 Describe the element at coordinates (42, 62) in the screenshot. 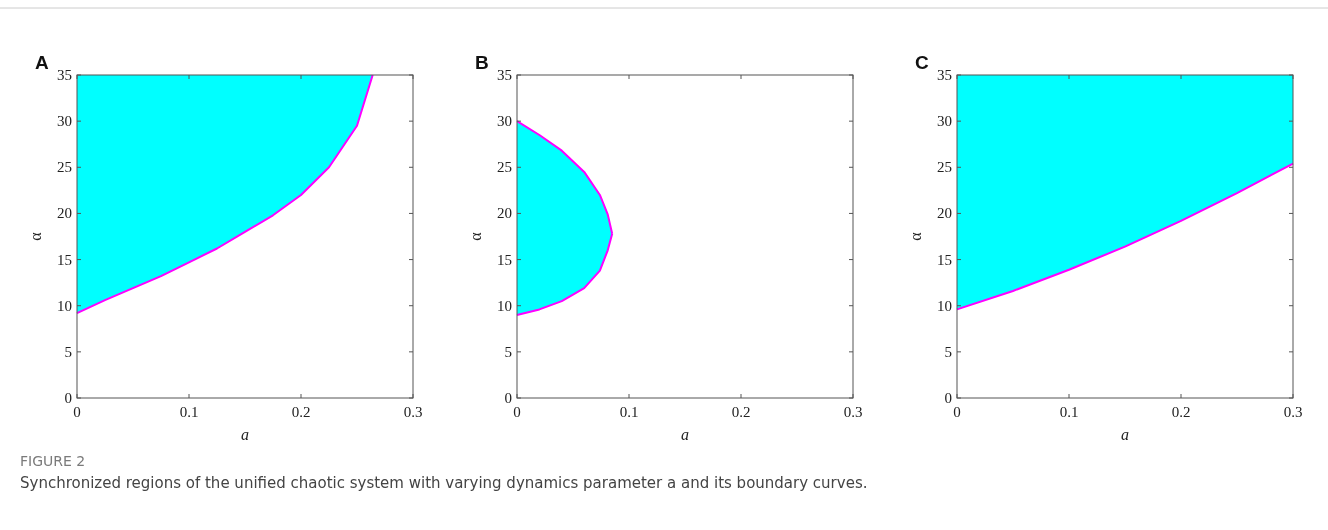

I see `chart-title: A` at that location.